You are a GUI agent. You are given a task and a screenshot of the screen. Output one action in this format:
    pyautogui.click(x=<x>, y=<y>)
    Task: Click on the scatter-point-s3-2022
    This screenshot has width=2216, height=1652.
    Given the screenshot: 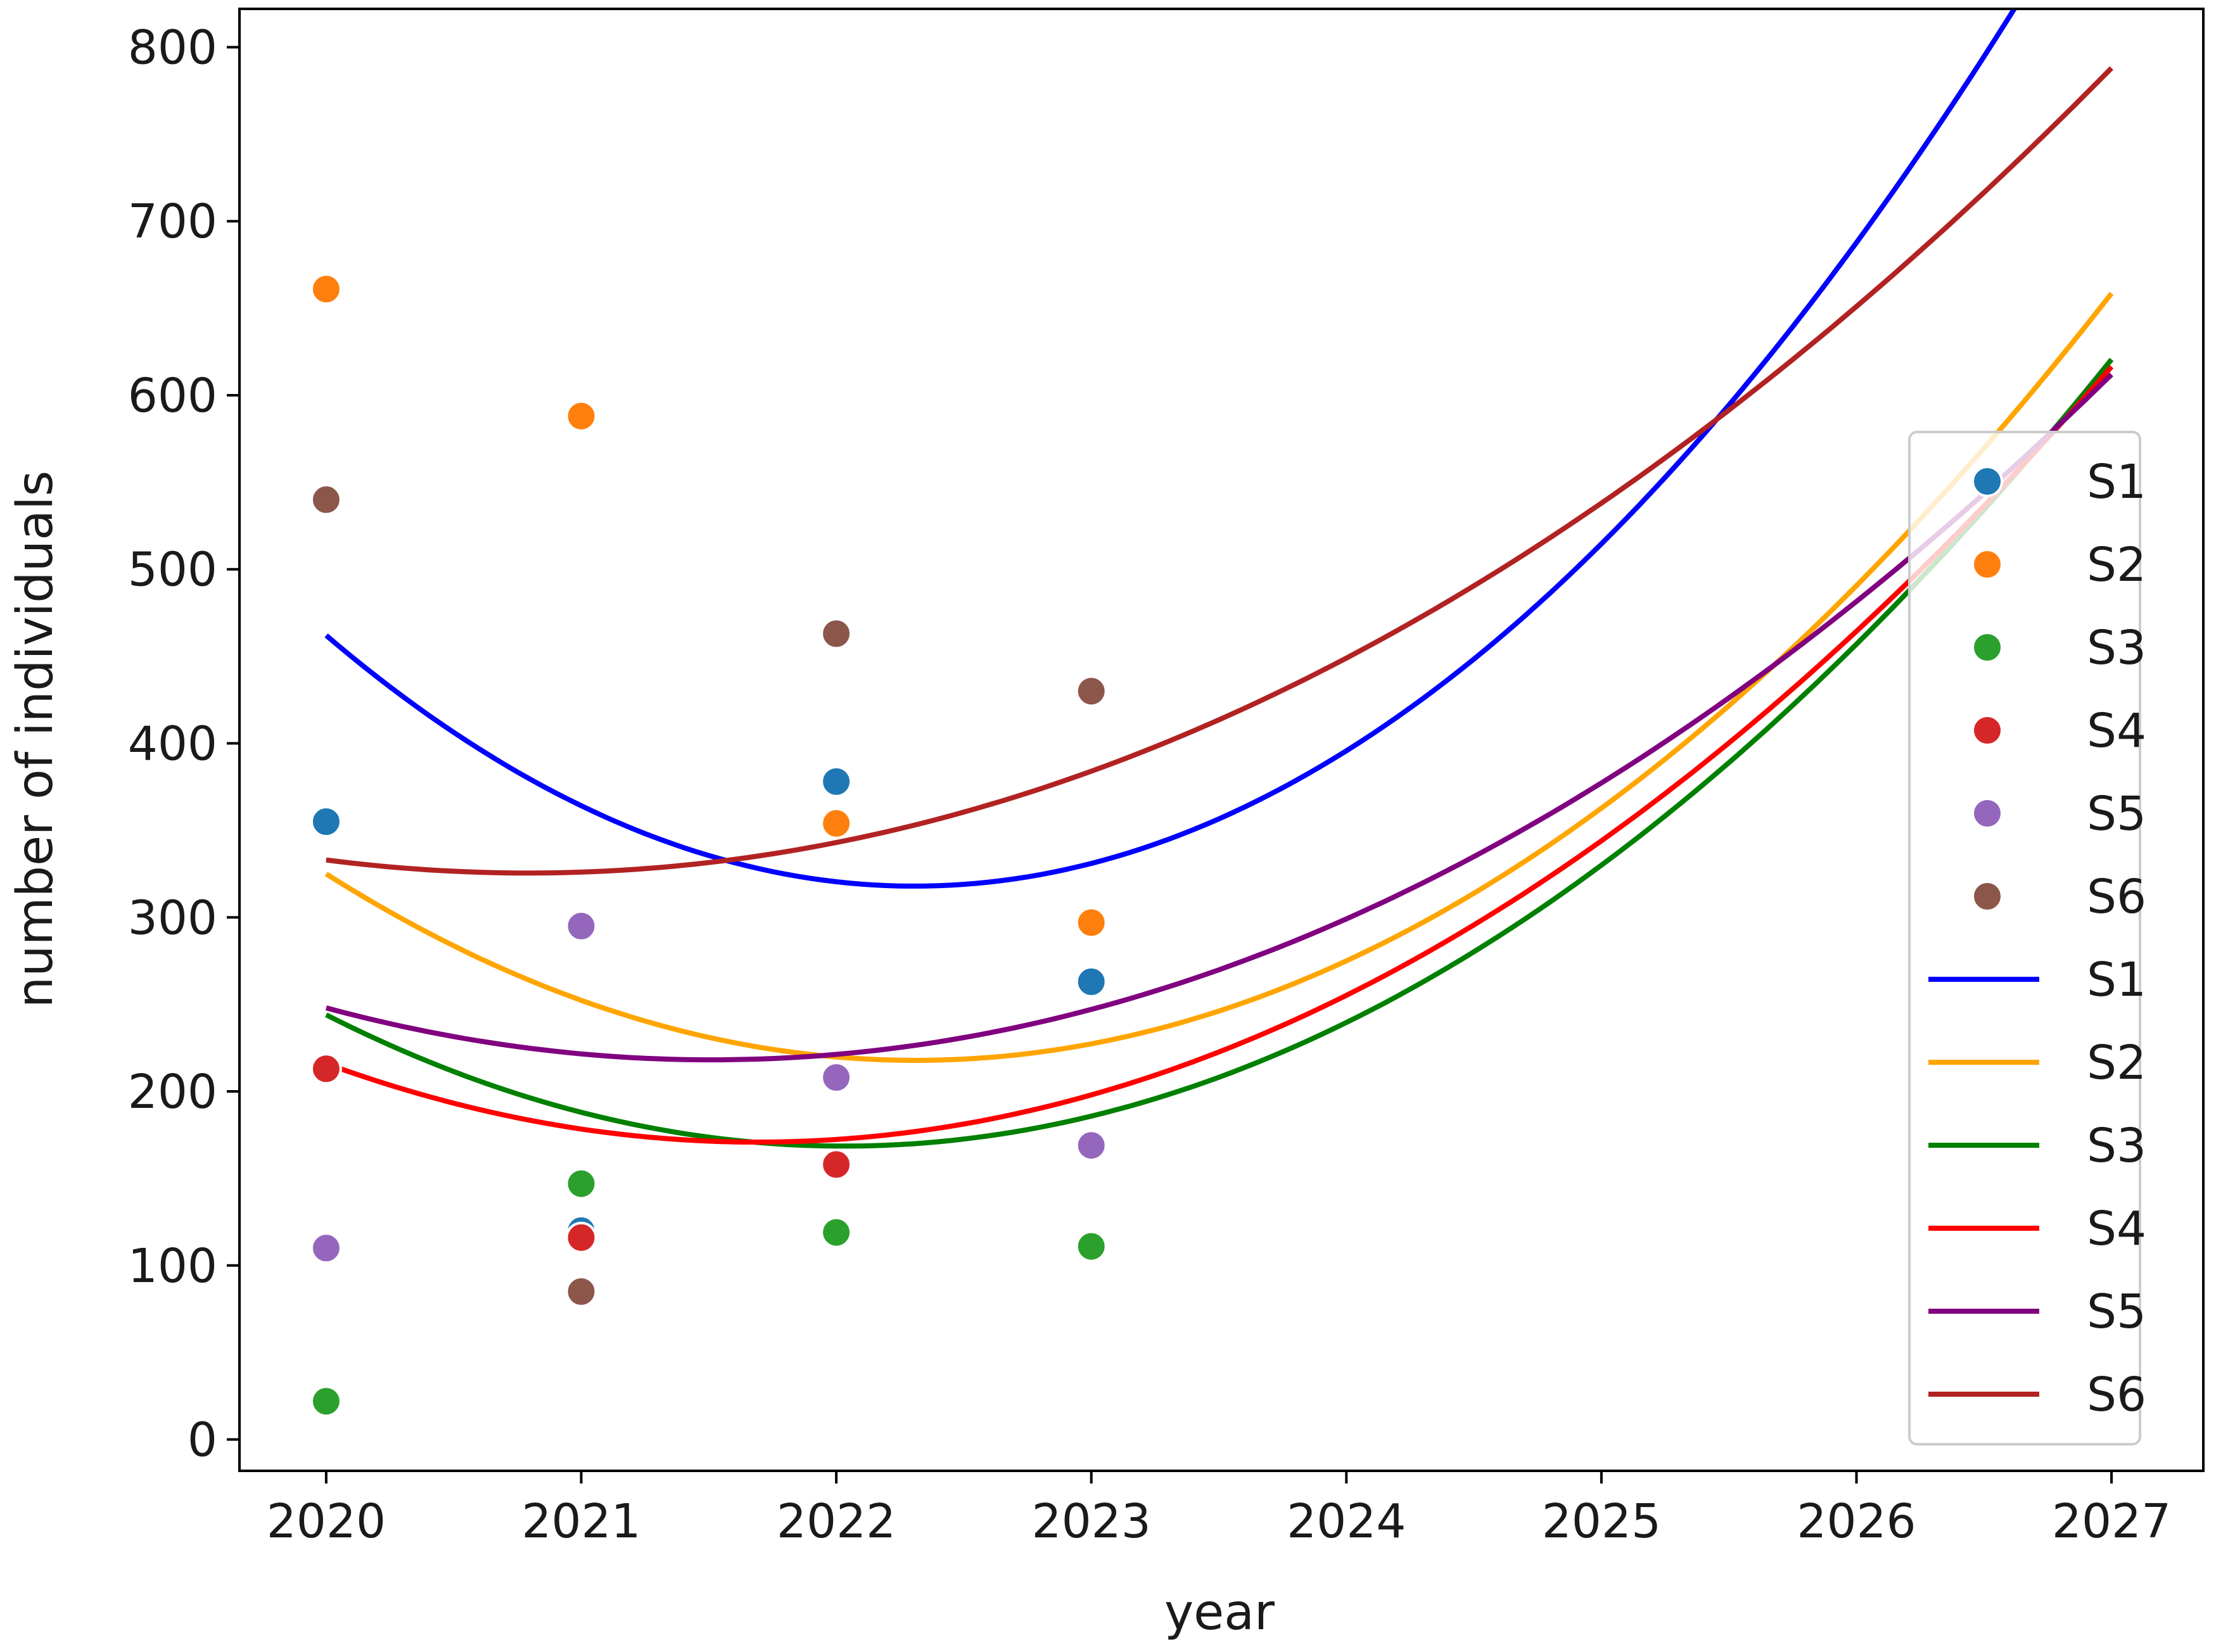 What is the action you would take?
    pyautogui.click(x=837, y=1232)
    